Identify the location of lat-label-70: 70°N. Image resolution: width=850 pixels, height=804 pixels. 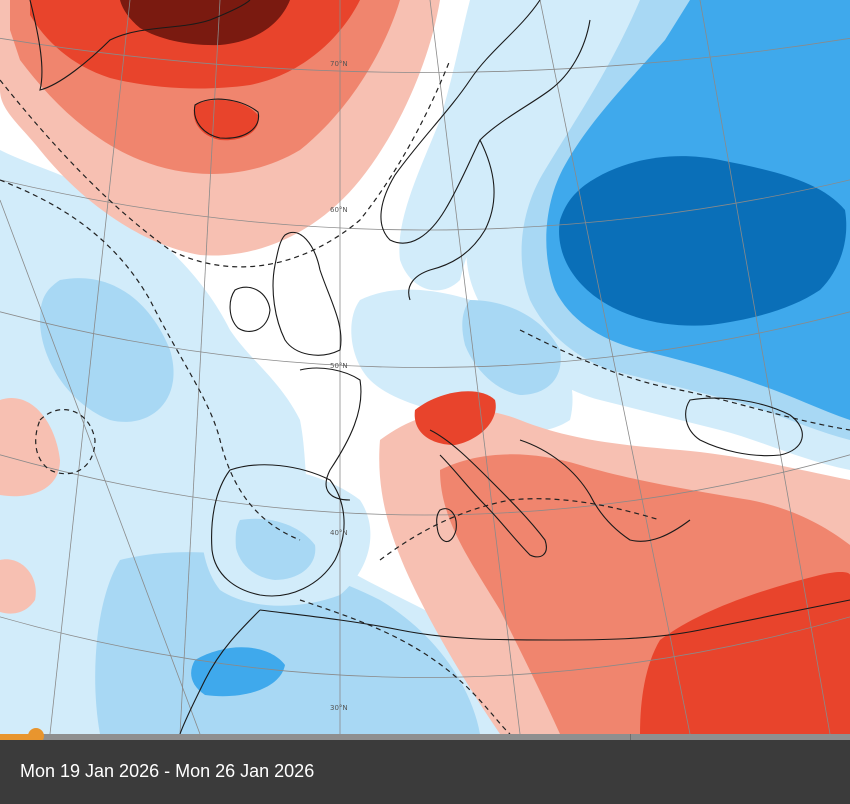
(339, 64).